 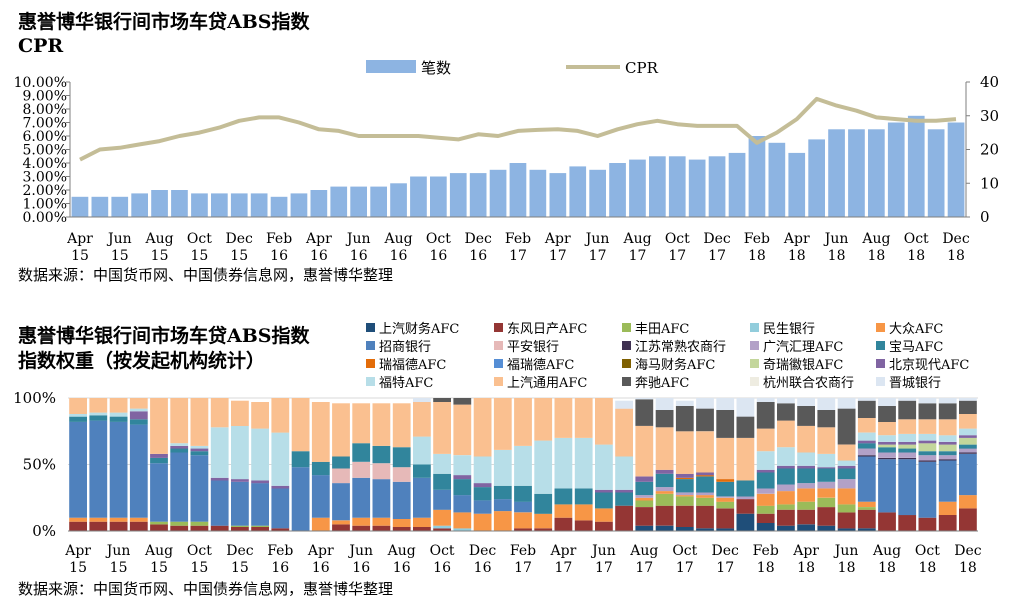 What do you see at coordinates (989, 116) in the screenshot?
I see `right-tick-label: 30` at bounding box center [989, 116].